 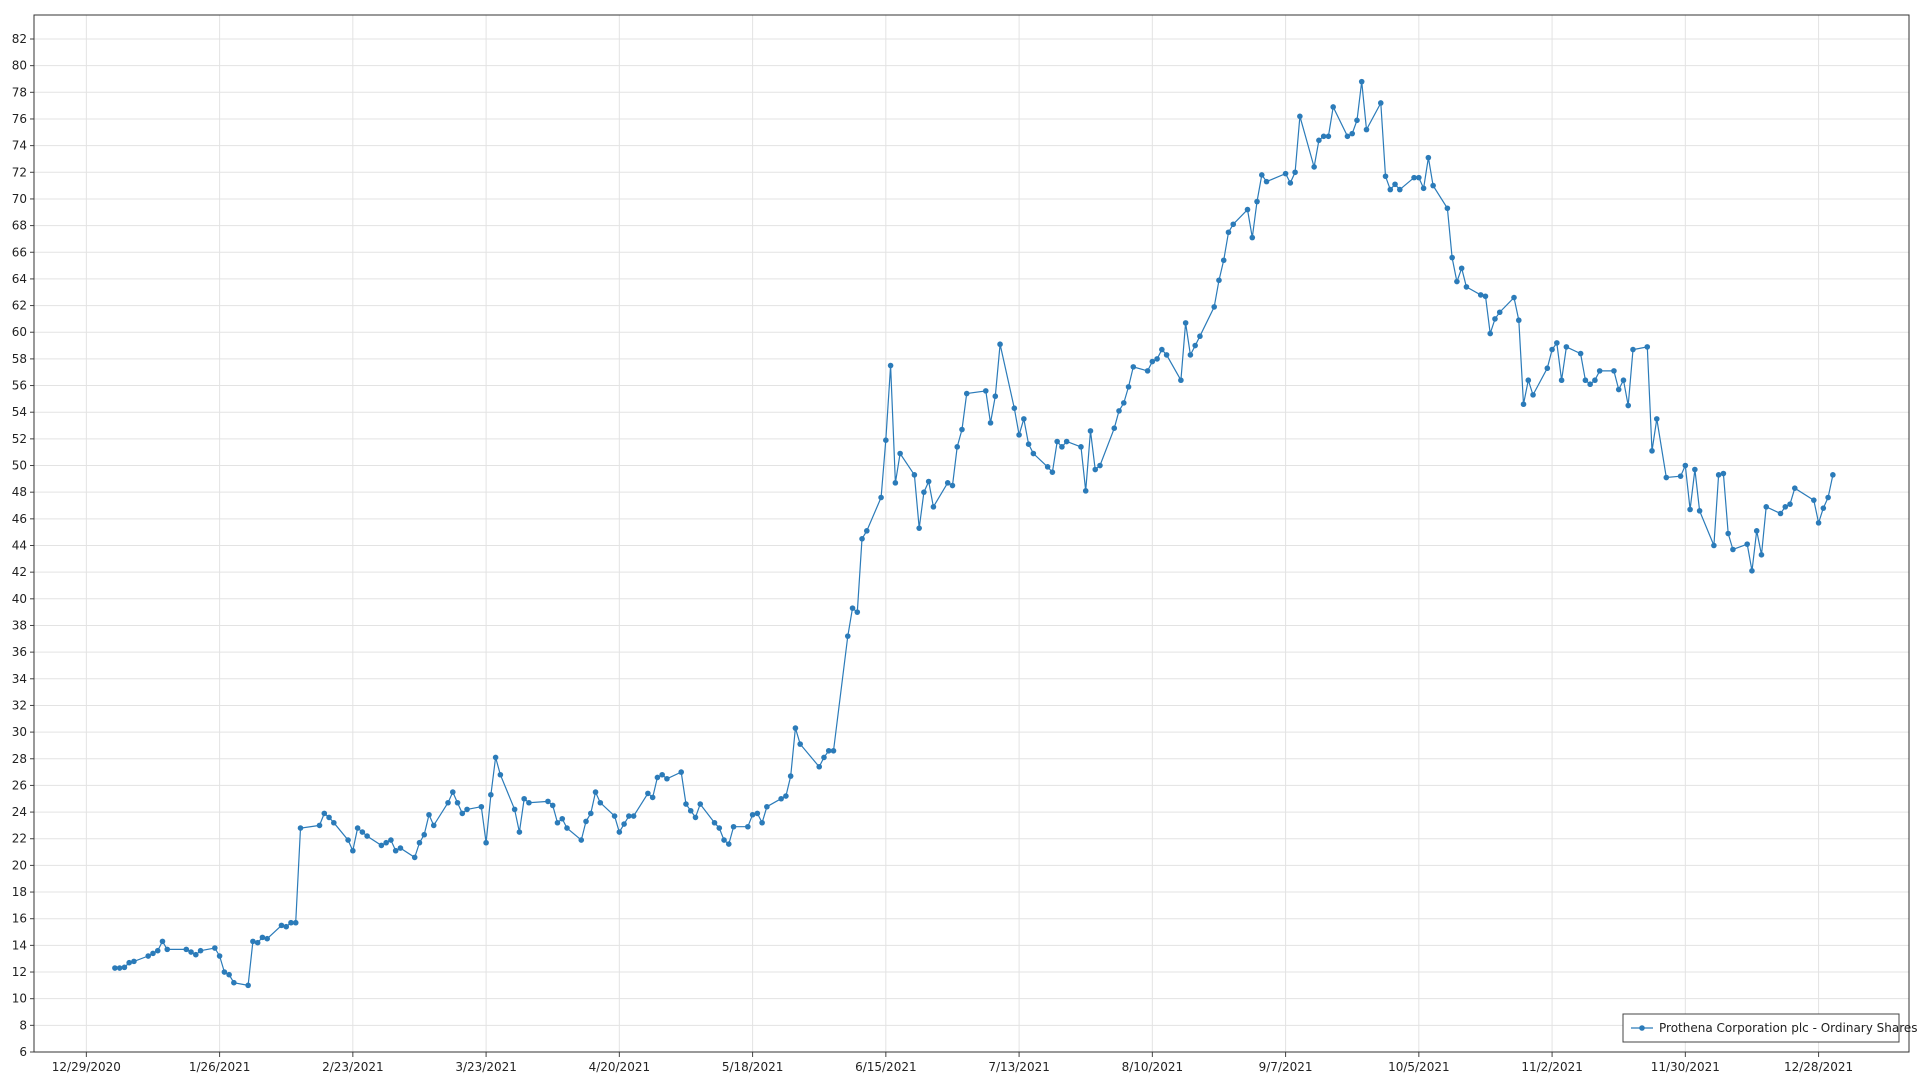 I want to click on y-tick-label: 78, so click(x=19, y=92).